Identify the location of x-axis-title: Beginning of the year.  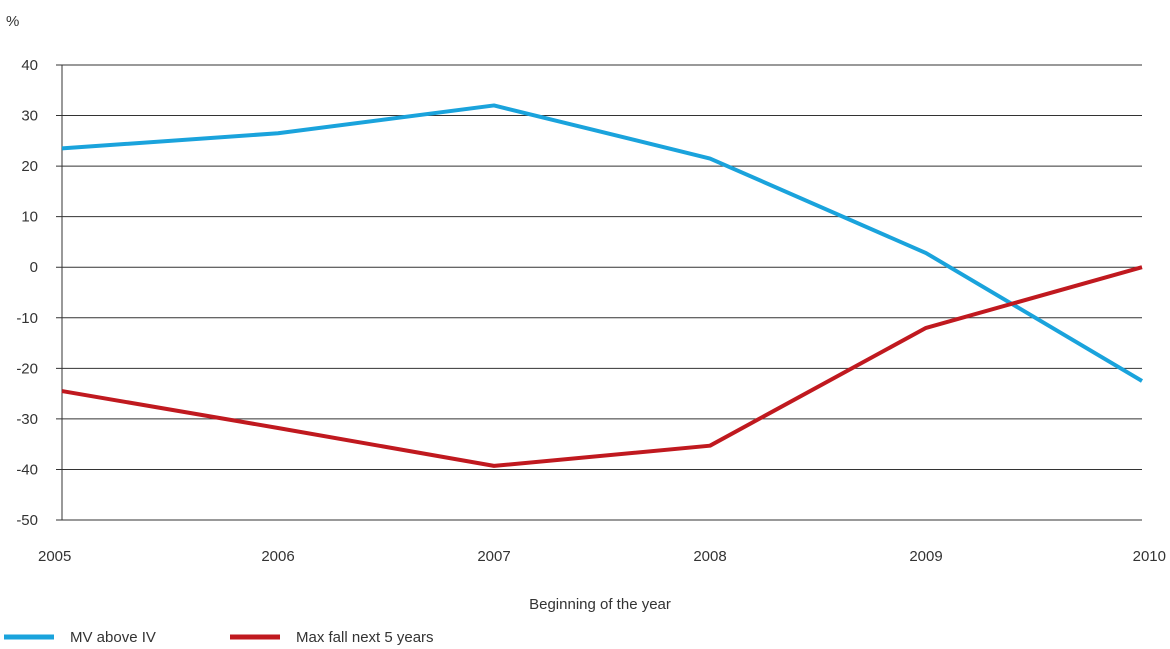
(600, 604).